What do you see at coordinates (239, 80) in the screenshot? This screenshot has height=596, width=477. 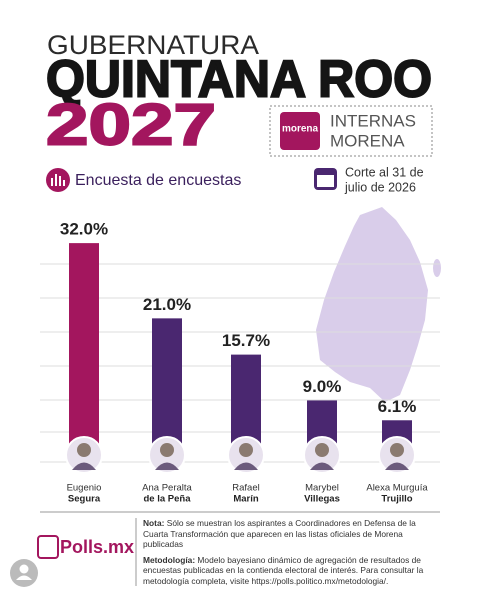 I see `title: QUINTANA ROO` at bounding box center [239, 80].